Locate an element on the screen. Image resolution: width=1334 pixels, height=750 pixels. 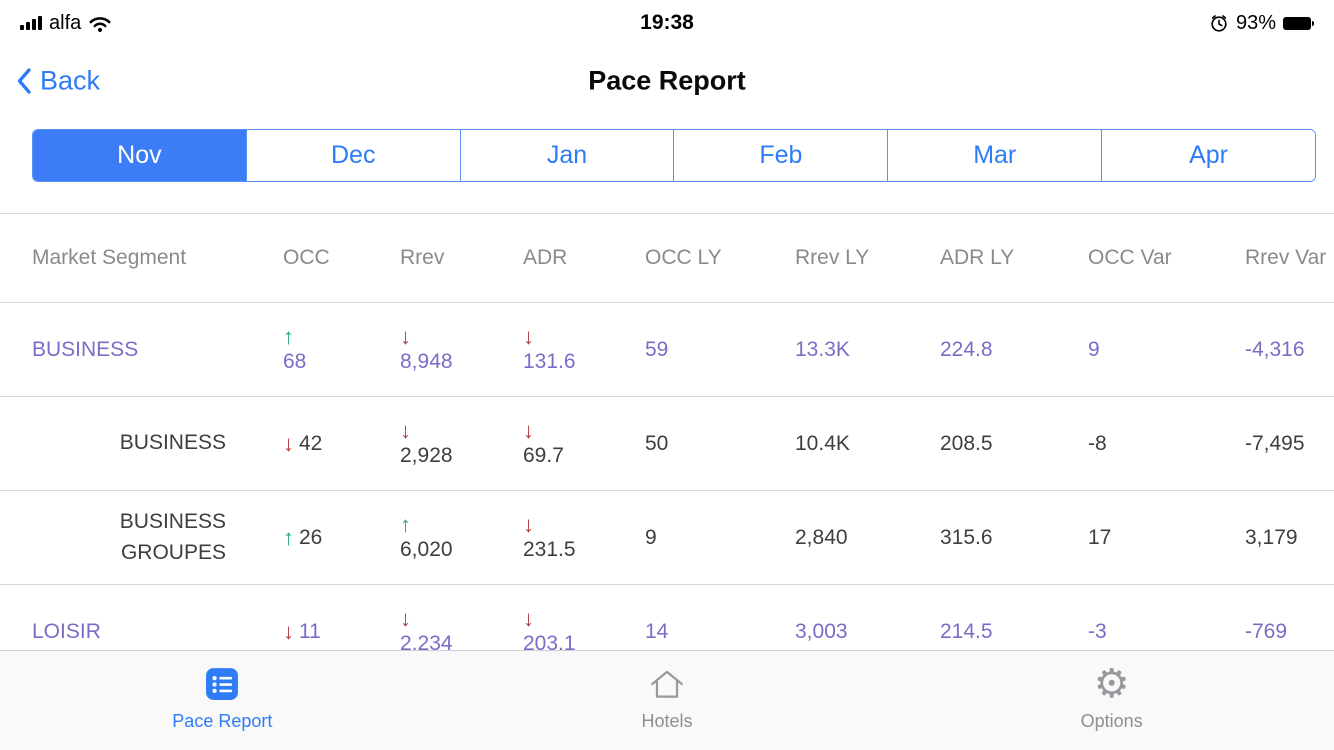
value-cell: ↑ 6,020 is located at coordinates (461, 537).